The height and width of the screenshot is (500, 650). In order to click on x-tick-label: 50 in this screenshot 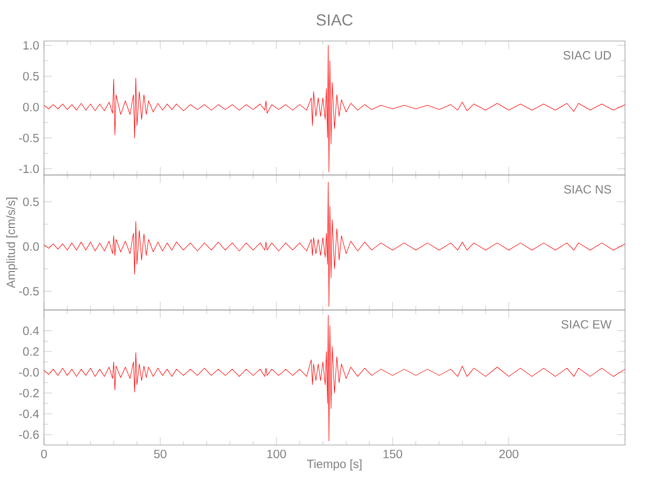, I will do `click(160, 454)`.